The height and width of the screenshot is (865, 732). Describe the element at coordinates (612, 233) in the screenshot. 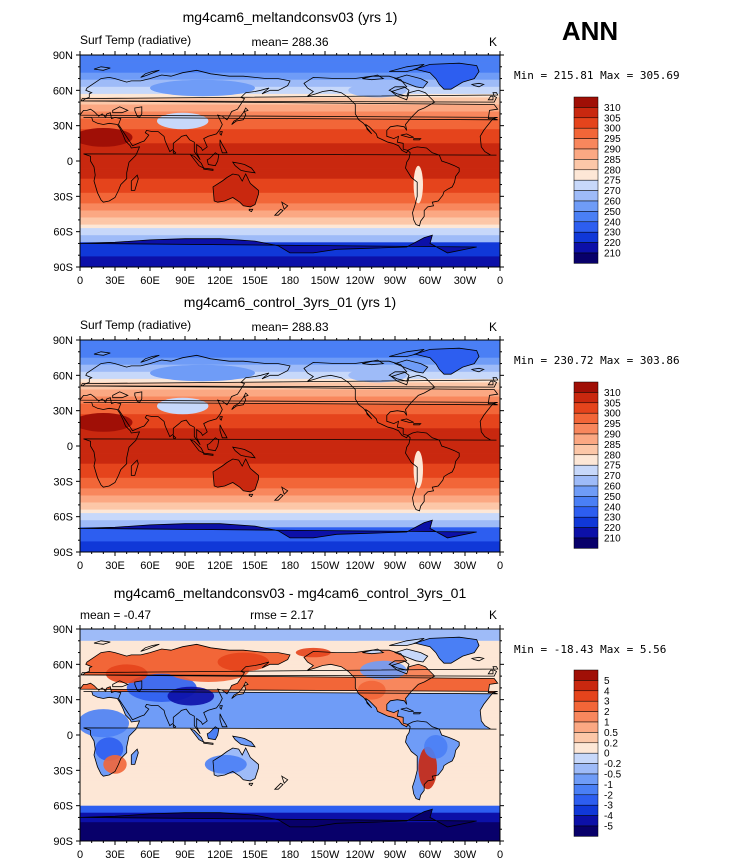

I see `colorbar-label: 230` at that location.